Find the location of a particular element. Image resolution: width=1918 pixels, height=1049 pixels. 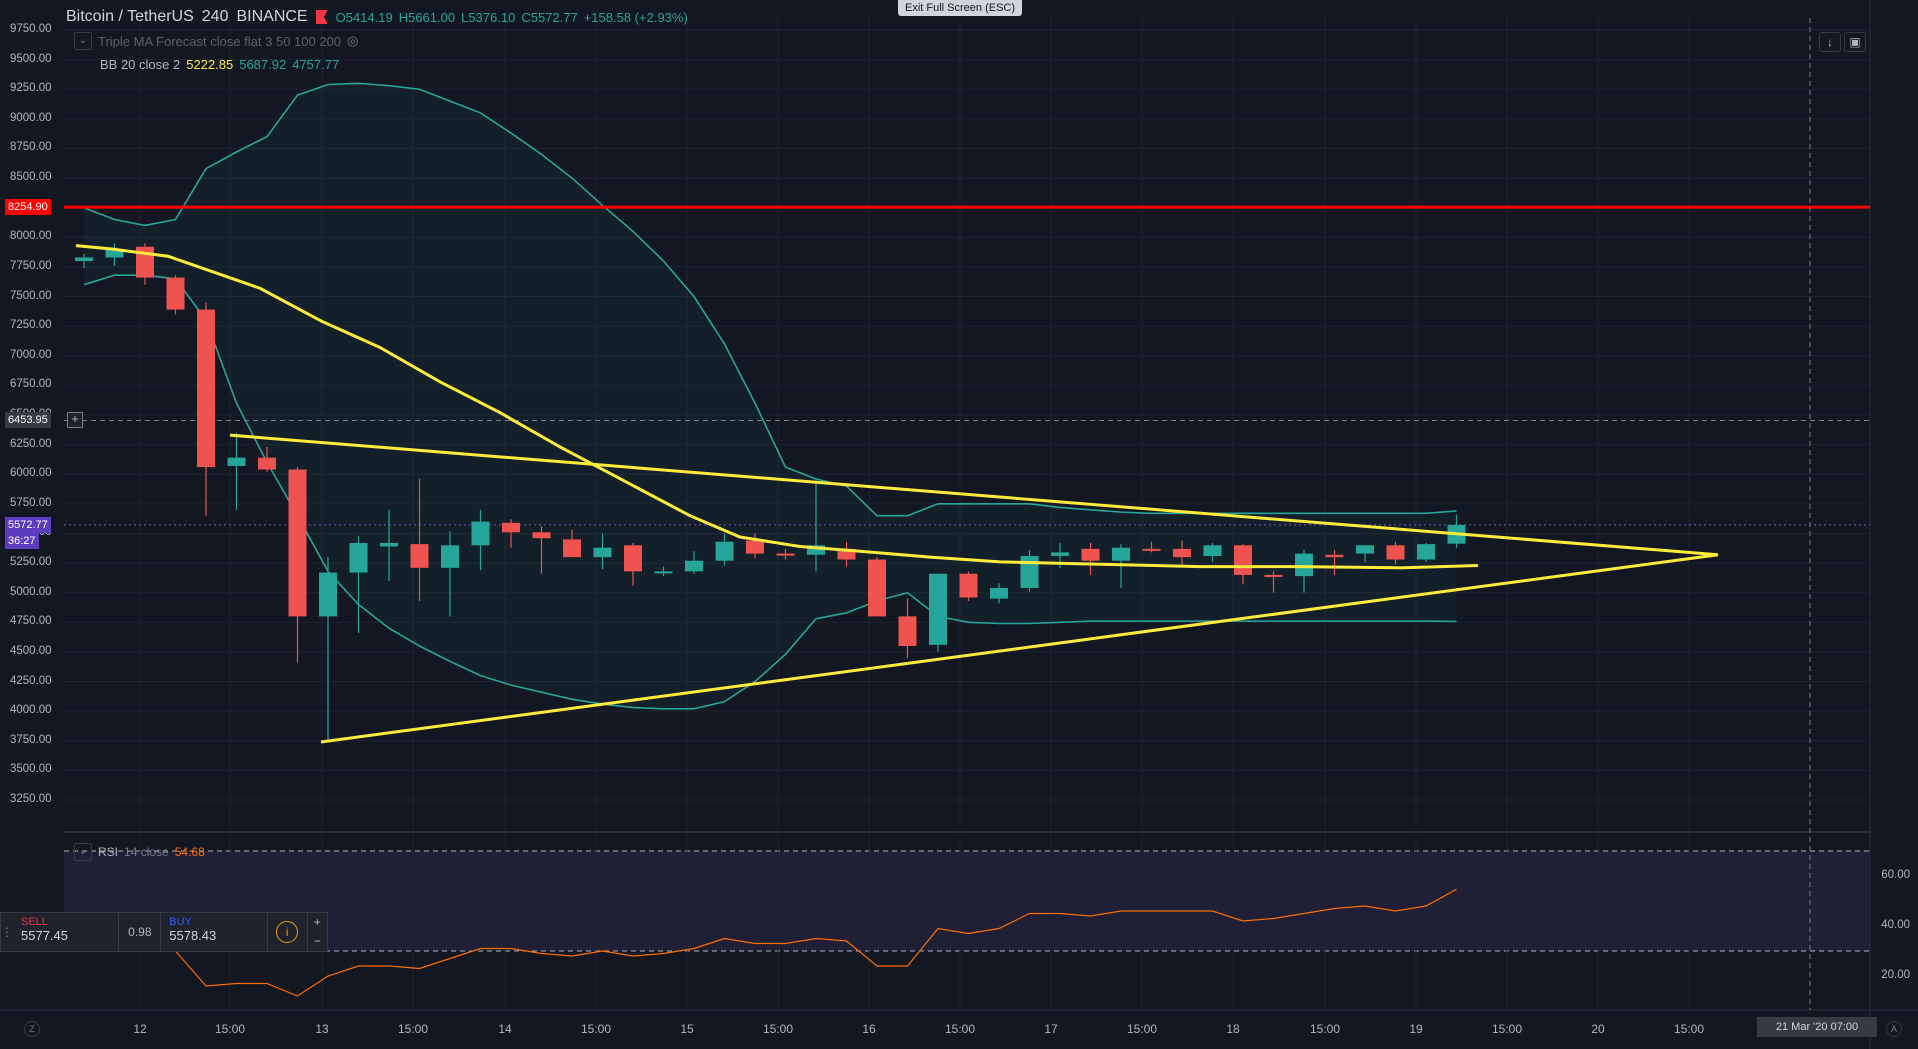

price-tick-label: 3500.00 is located at coordinates (31, 769).